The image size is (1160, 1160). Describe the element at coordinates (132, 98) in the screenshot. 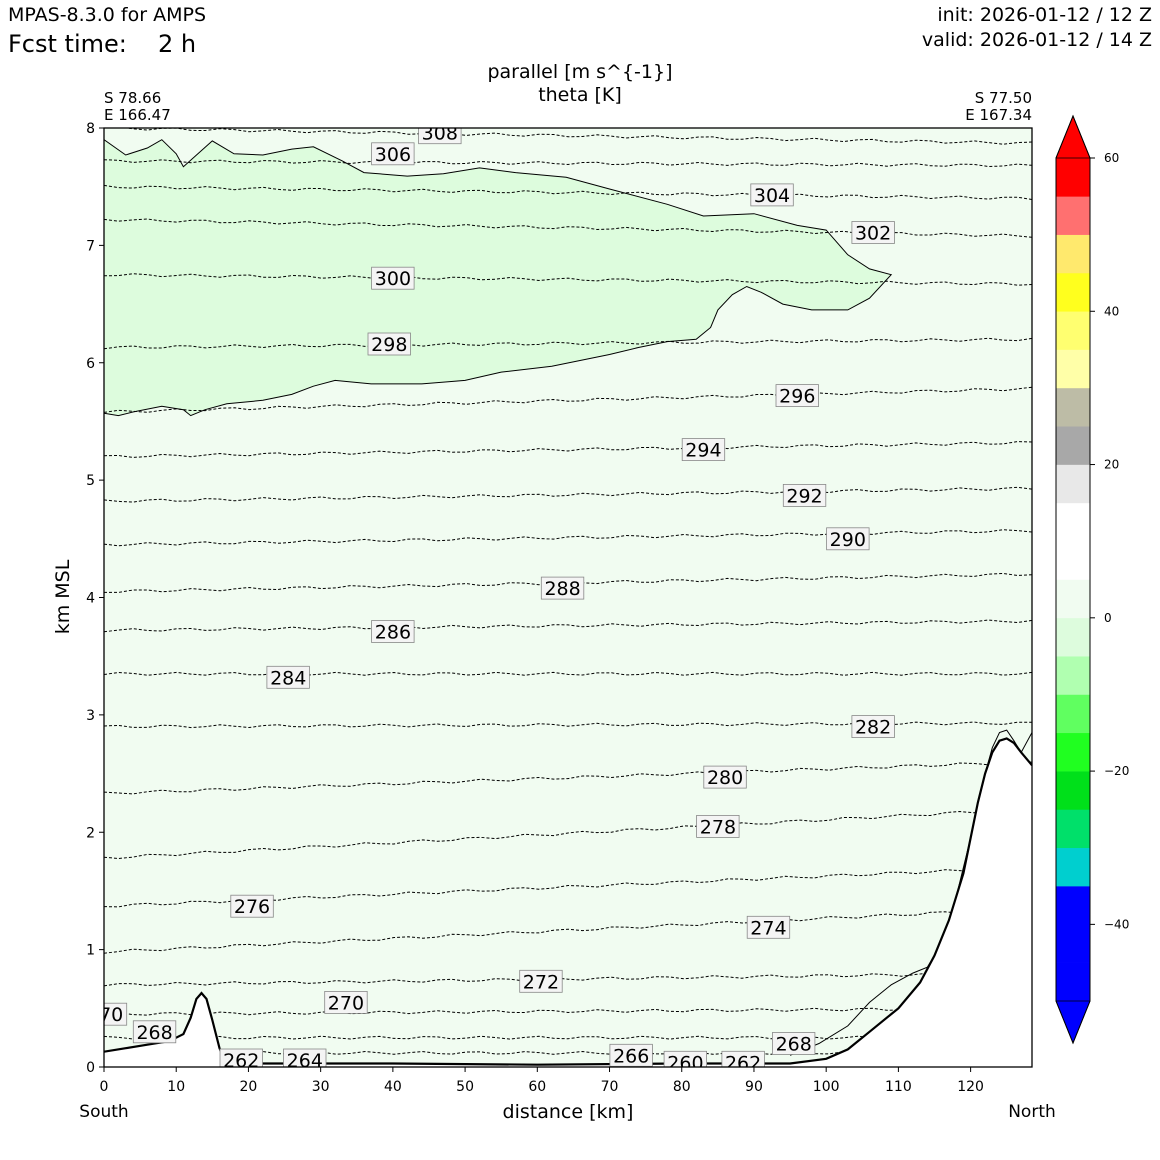

I see `left-end-lat: S 78.66` at that location.